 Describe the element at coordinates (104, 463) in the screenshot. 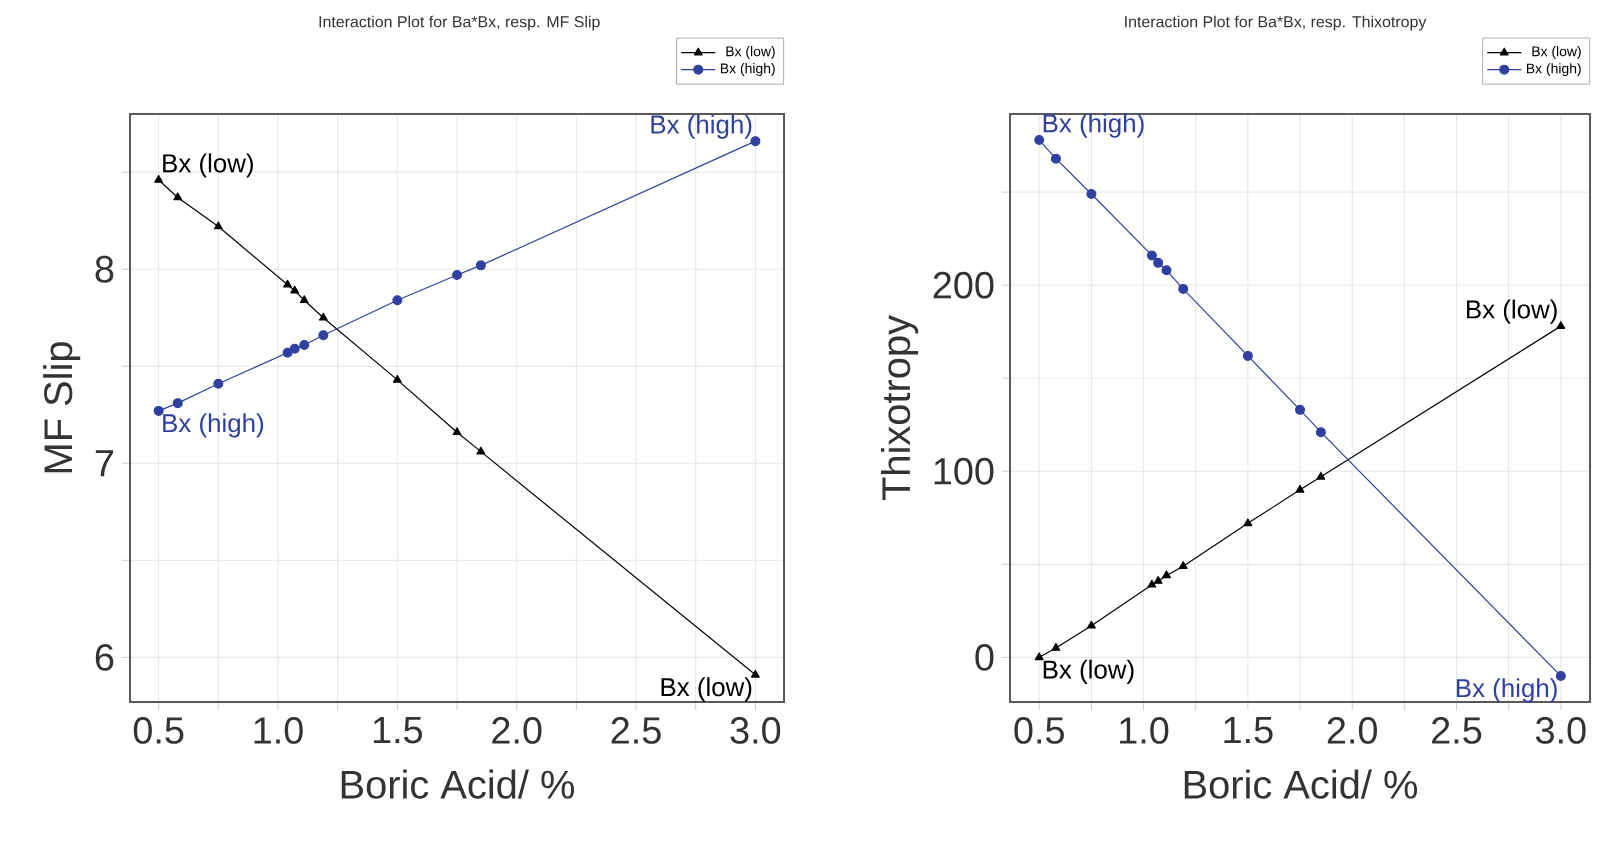

I see `y-tick-label: 7` at that location.